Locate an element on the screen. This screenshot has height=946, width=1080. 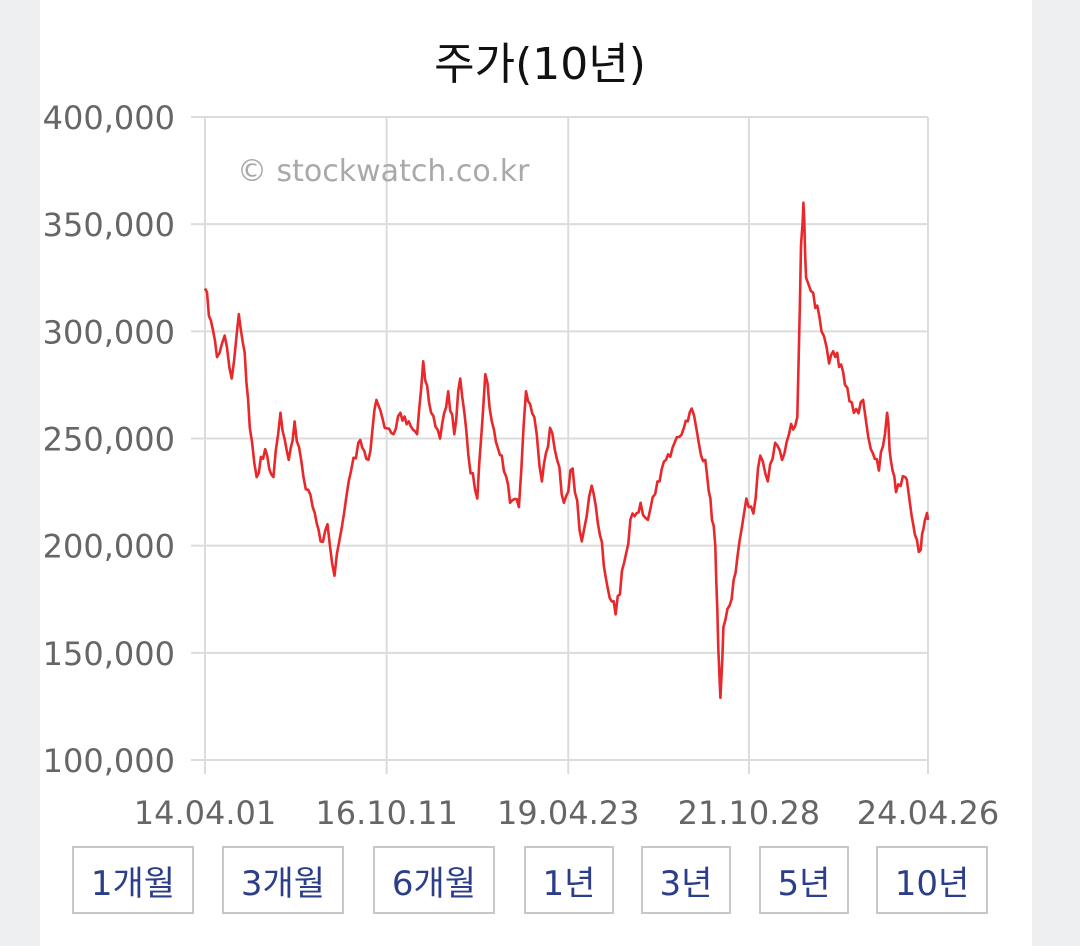
x-tick-label: 16.10.11 is located at coordinates (386, 813).